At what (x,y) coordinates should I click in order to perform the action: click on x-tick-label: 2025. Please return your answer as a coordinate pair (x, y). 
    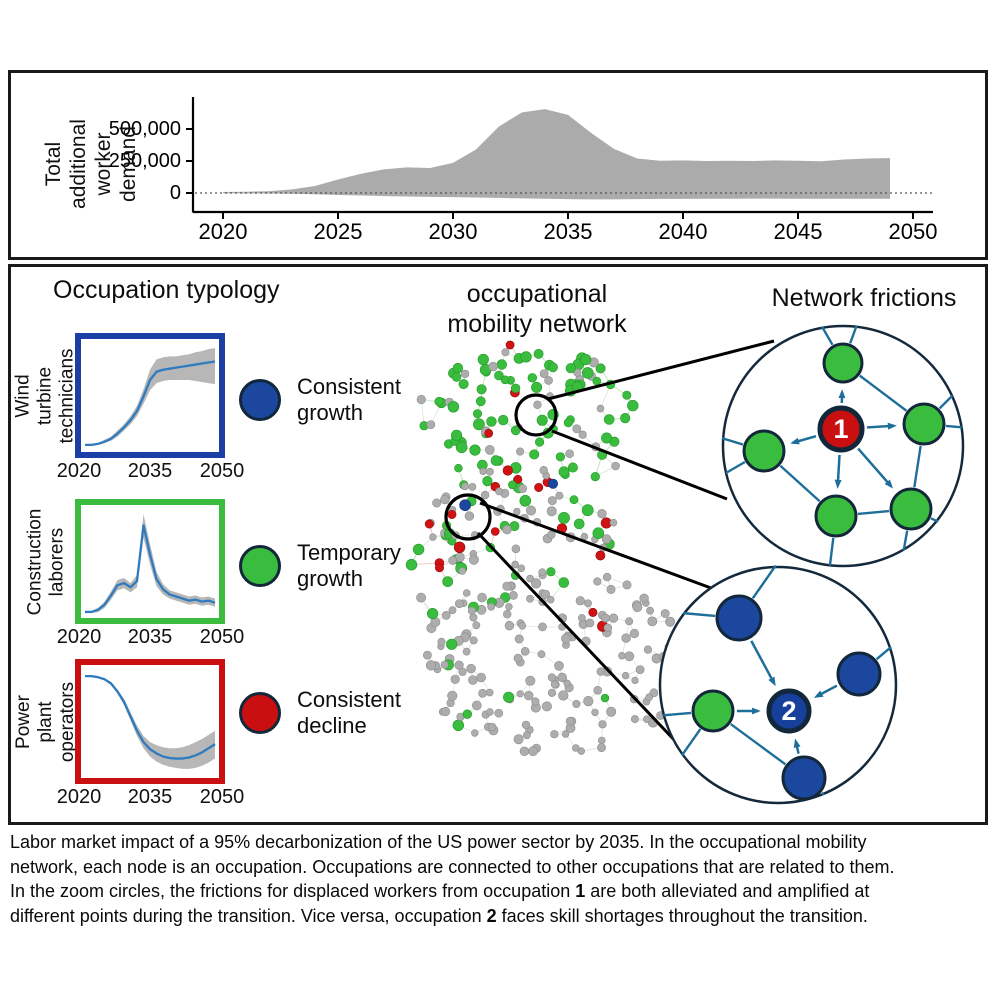
    Looking at the image, I should click on (338, 231).